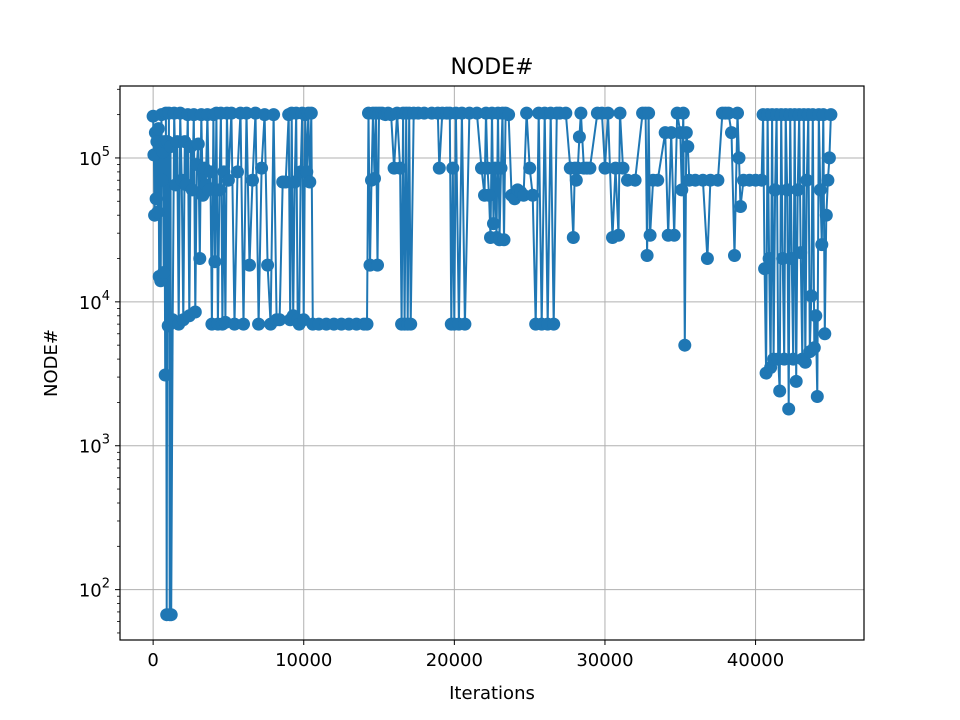 The image size is (960, 720). What do you see at coordinates (94, 157) in the screenshot?
I see `y-tick-label: 10⁵` at bounding box center [94, 157].